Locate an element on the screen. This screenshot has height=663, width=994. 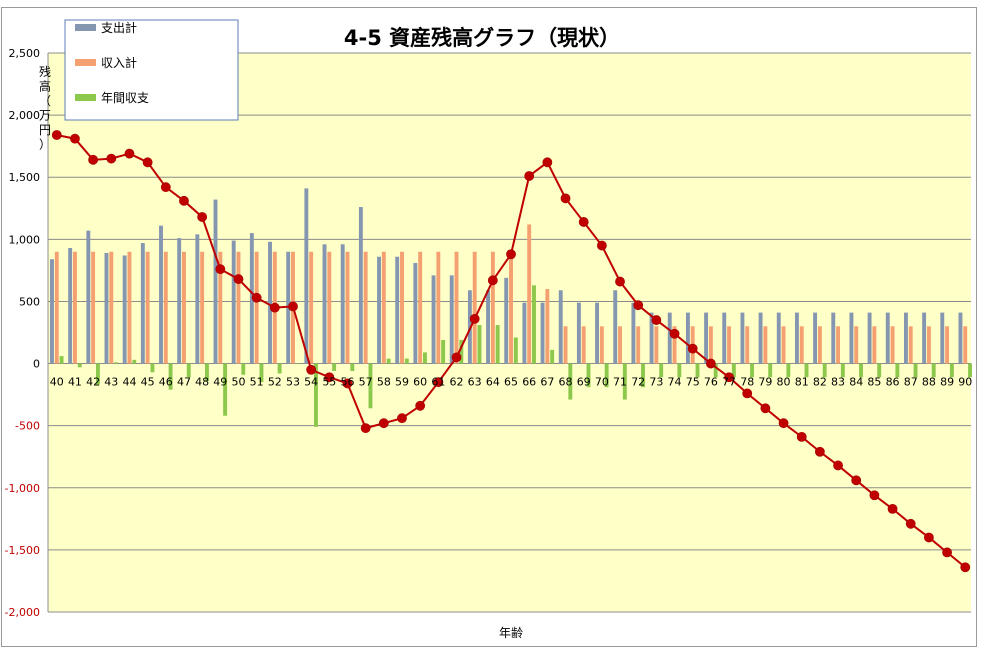
x-tick-label: 46 is located at coordinates (166, 382).